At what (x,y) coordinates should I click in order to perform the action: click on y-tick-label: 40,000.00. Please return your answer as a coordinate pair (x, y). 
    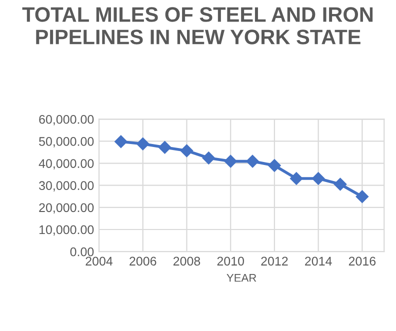
    Looking at the image, I should click on (66, 164).